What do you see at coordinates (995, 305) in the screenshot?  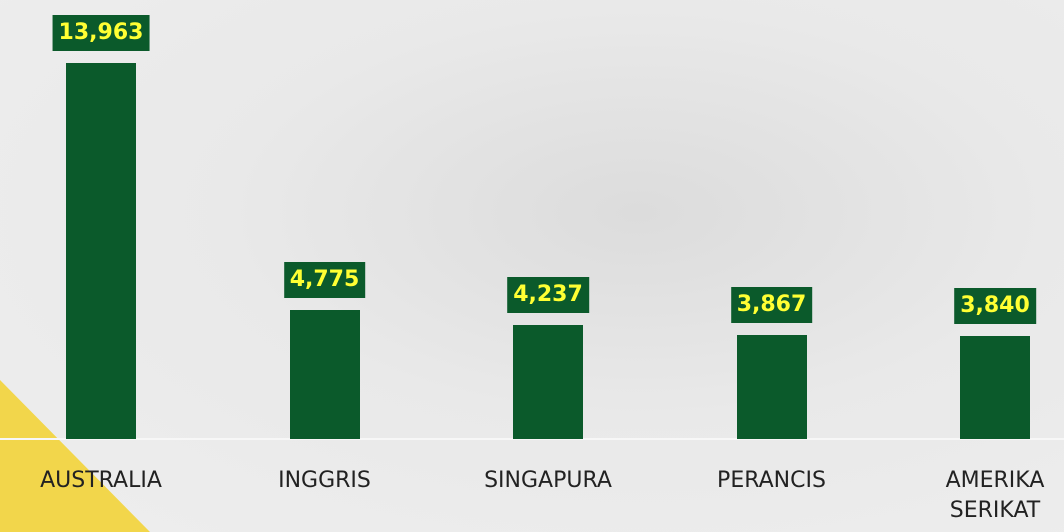 I see `value-label: 3,840` at bounding box center [995, 305].